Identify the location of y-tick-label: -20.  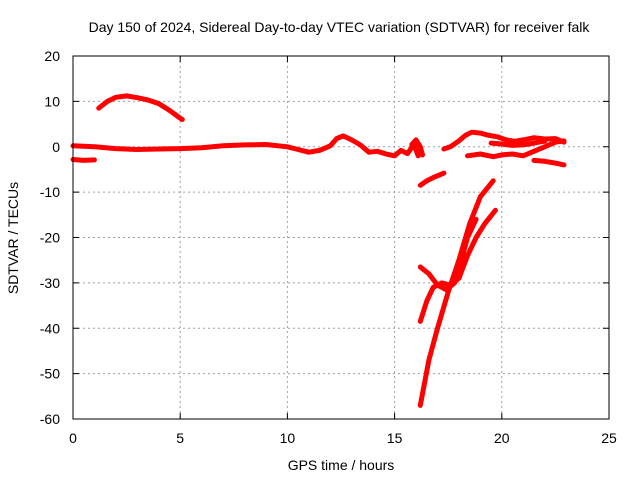
(50, 238).